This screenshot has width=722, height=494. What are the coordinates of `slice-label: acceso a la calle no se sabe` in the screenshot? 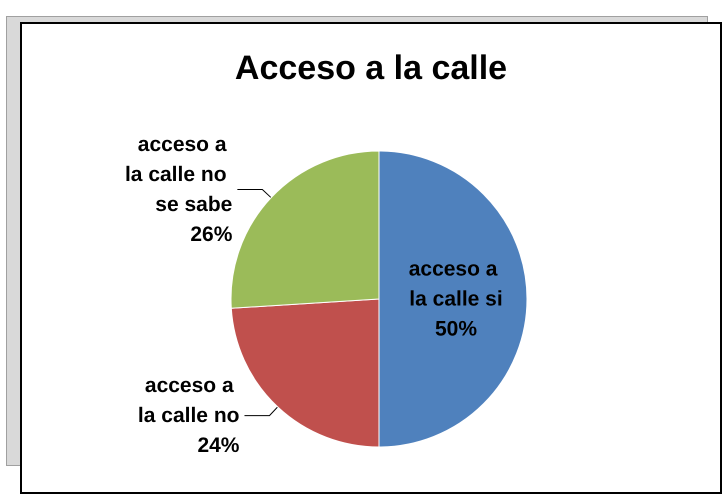 It's located at (178, 174).